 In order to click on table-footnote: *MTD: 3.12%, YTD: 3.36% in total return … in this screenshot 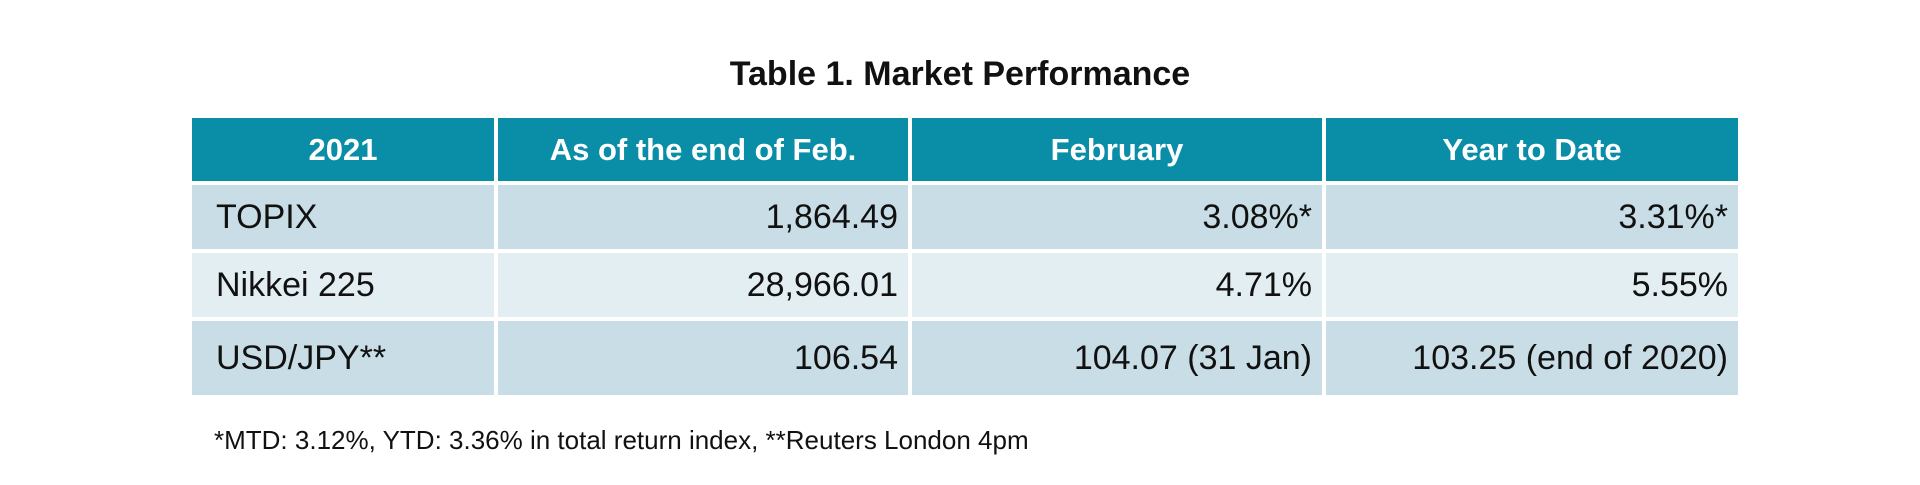, I will do `click(621, 440)`.